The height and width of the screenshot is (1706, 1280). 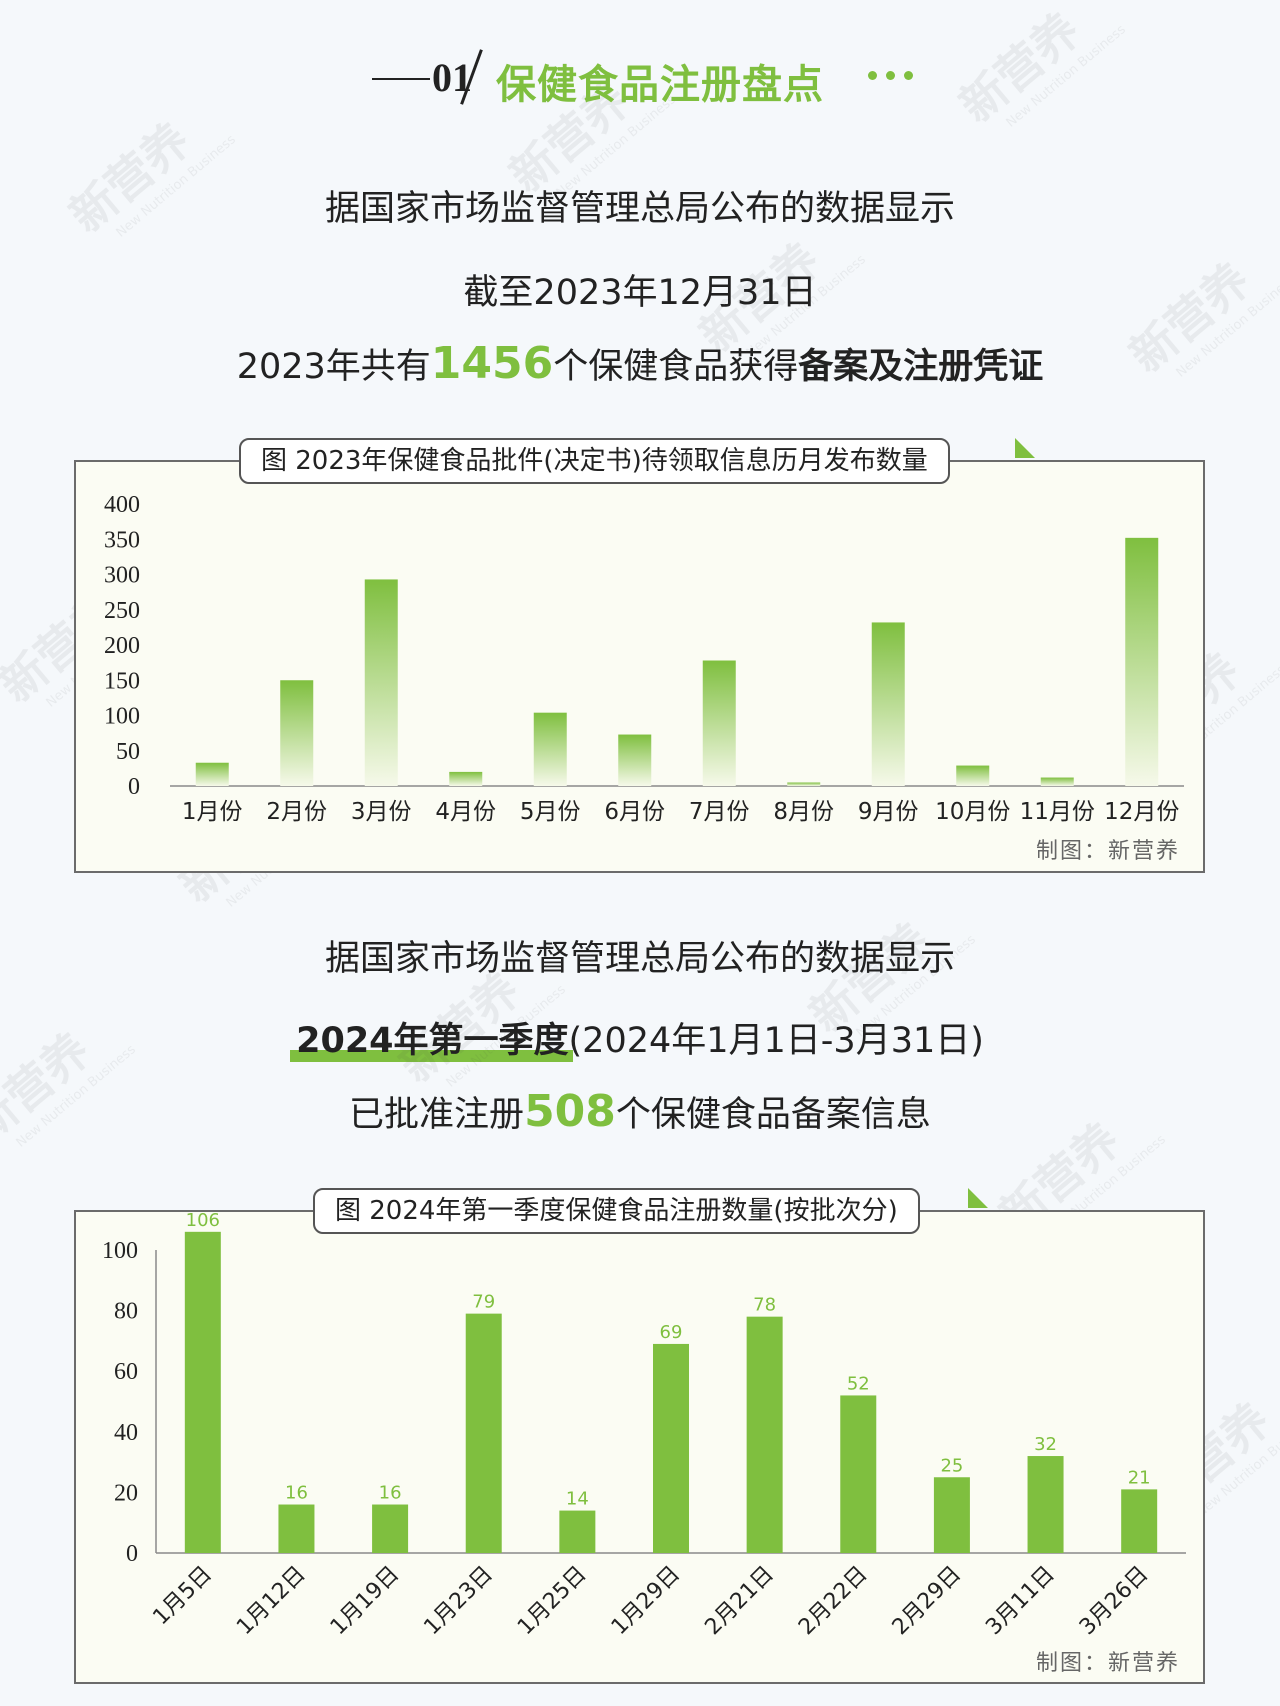 What do you see at coordinates (888, 812) in the screenshot?
I see `x-tick-label: 9月份` at bounding box center [888, 812].